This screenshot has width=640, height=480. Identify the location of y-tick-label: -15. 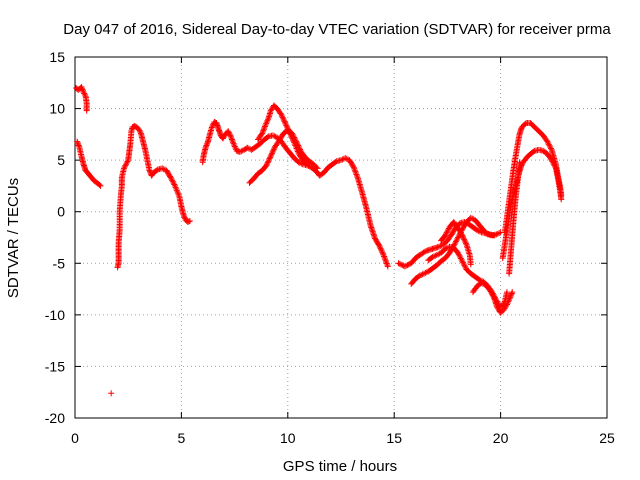
(55, 366).